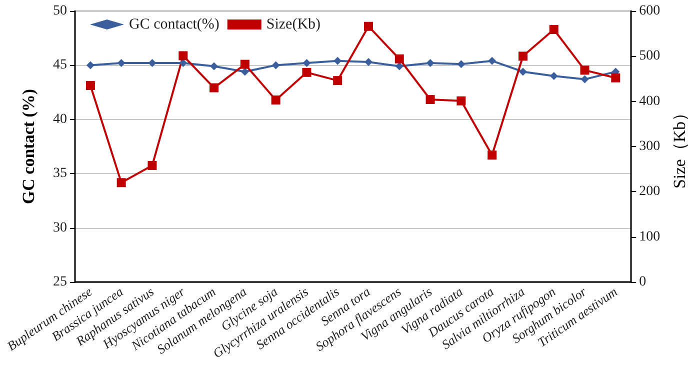 The height and width of the screenshot is (378, 696). I want to click on legend-label: Size(Kb), so click(293, 24).